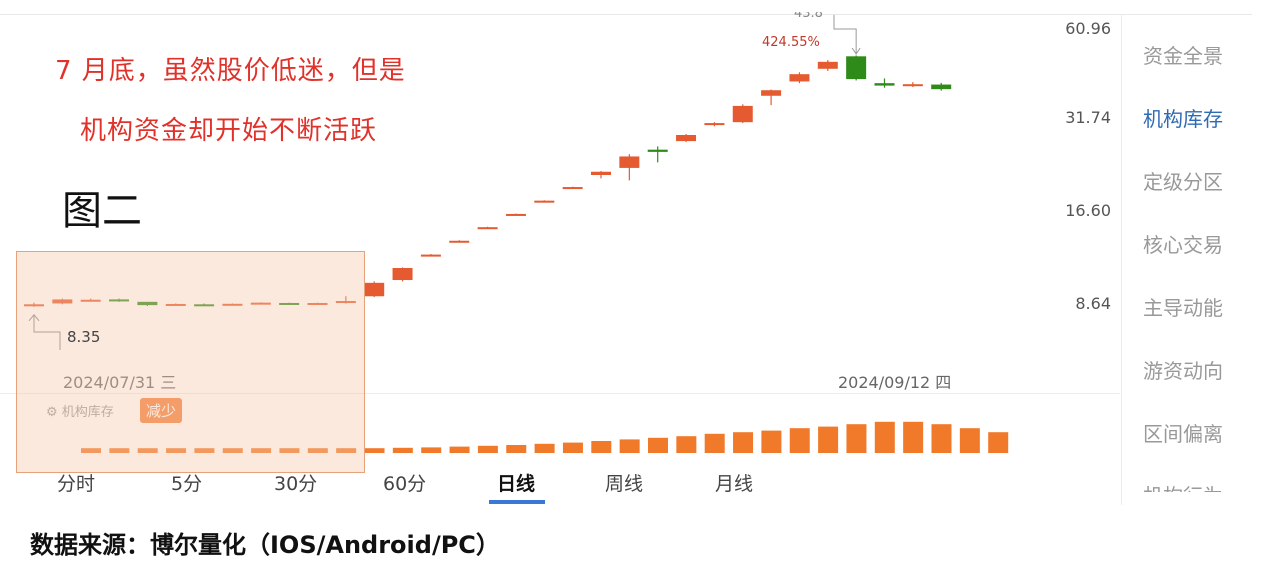  What do you see at coordinates (1121, 260) in the screenshot?
I see `sidebar-divider` at bounding box center [1121, 260].